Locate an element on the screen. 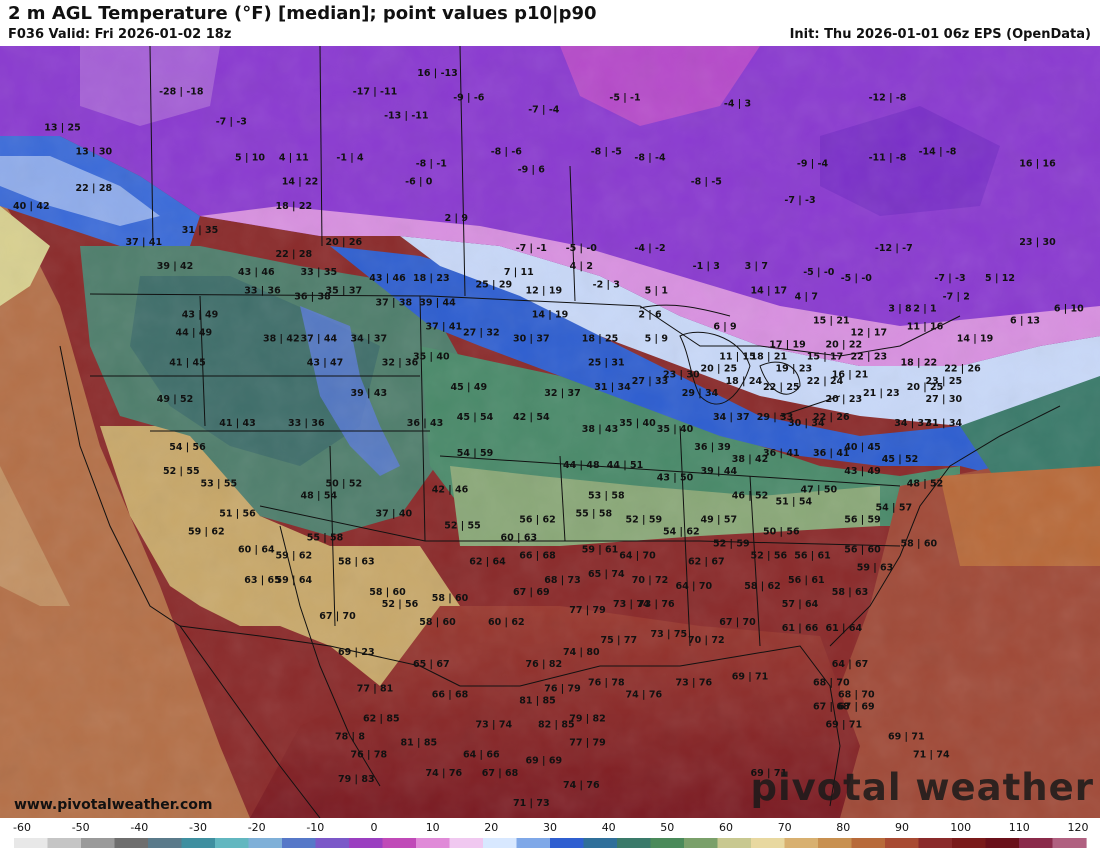 The image size is (1100, 850). point-value-label: 32 | 36 is located at coordinates (400, 363).